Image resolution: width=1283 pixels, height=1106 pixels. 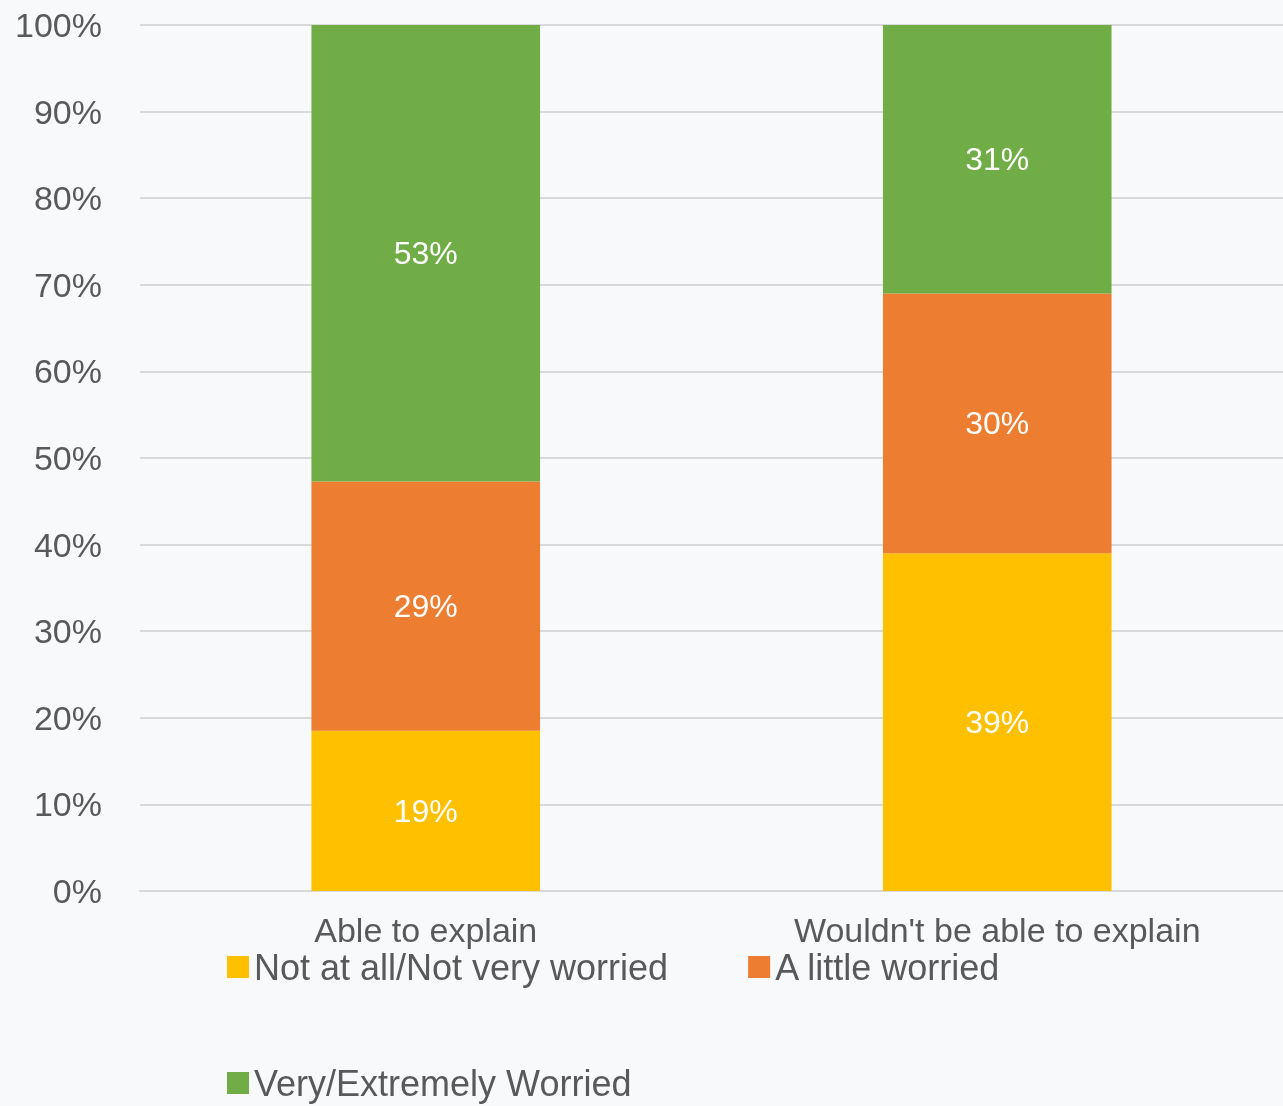 What do you see at coordinates (67, 284) in the screenshot?
I see `y-tick-label: 70%` at bounding box center [67, 284].